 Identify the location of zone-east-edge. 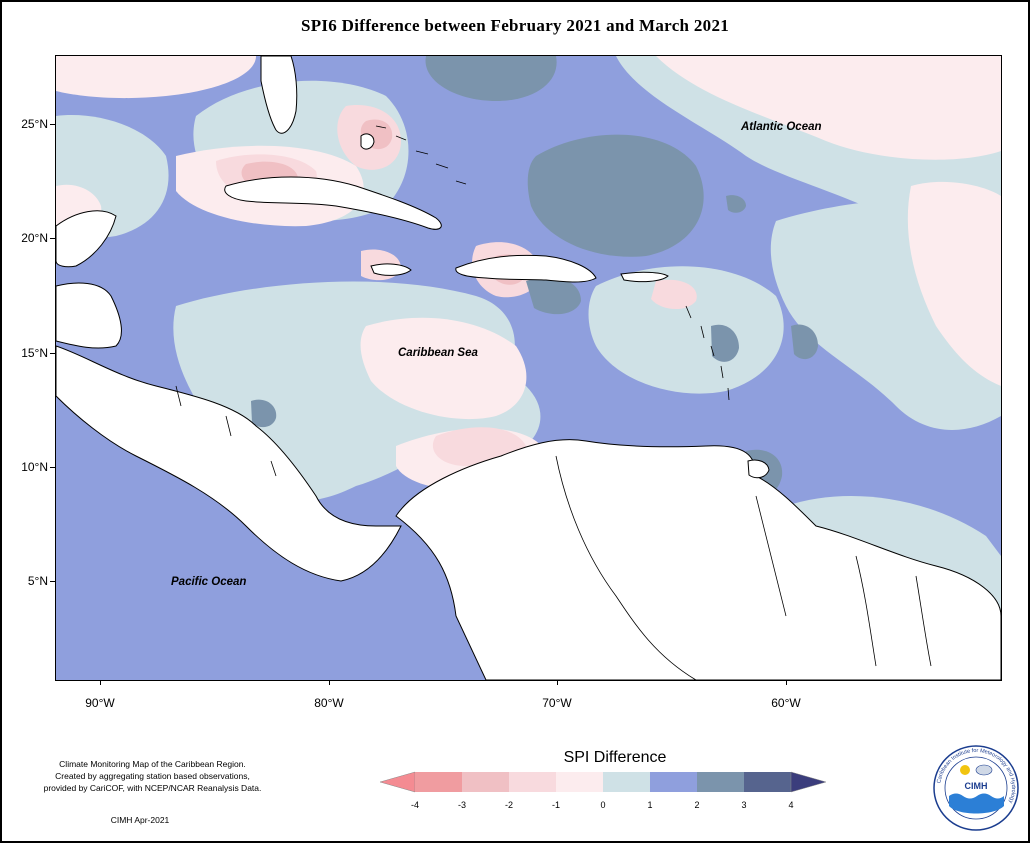
(954, 283).